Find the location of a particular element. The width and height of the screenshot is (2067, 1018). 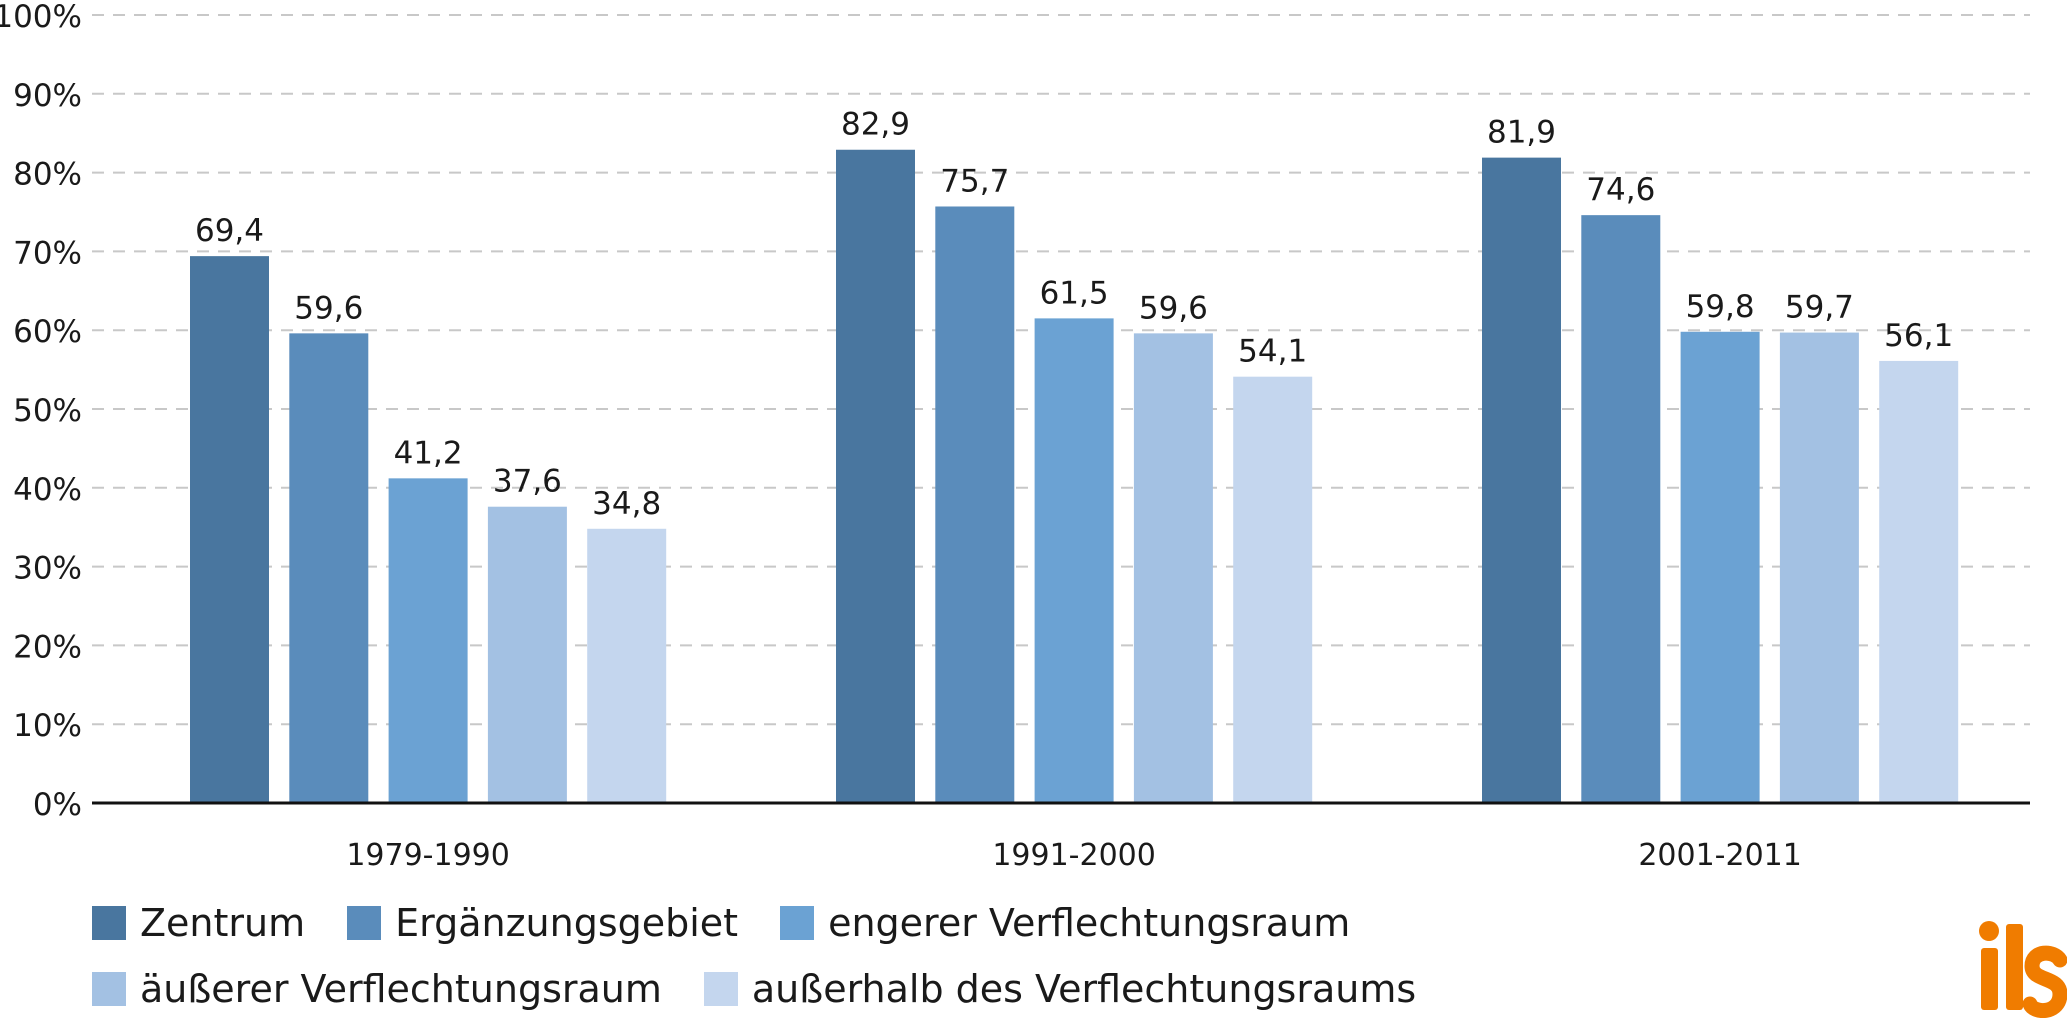

legend-item: äußerer Verflechtungsraum is located at coordinates (377, 989).